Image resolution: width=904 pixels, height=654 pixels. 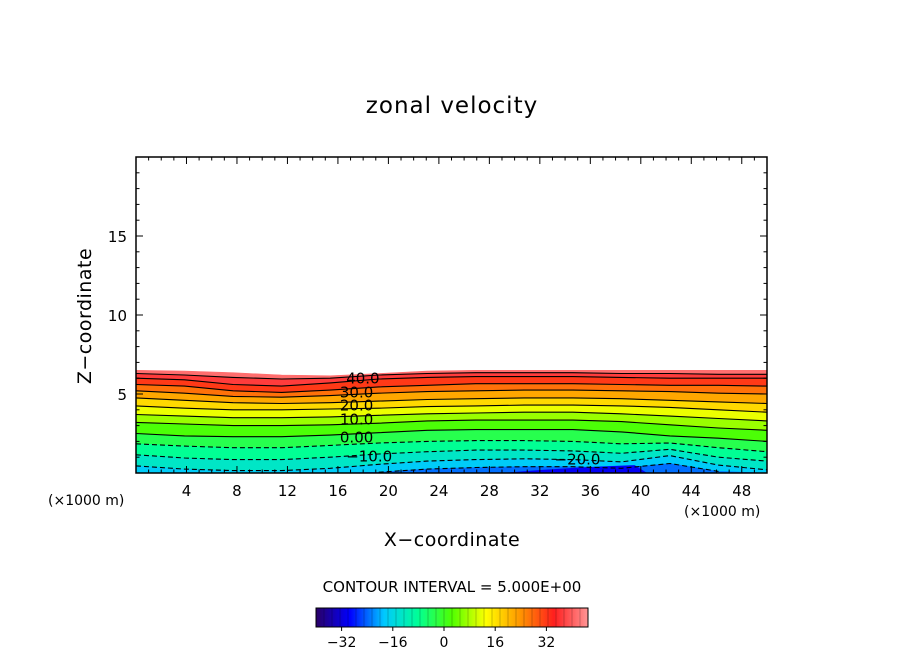 I want to click on contour-lines, so click(x=451, y=422).